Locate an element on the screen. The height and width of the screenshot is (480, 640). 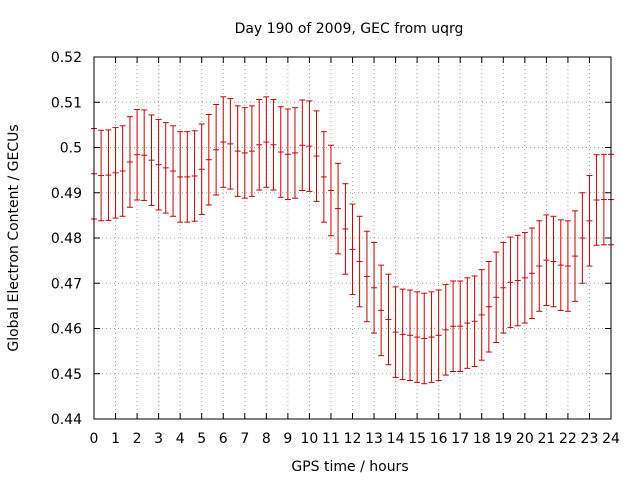
y-tick-label: 0.46 is located at coordinates (66, 330).